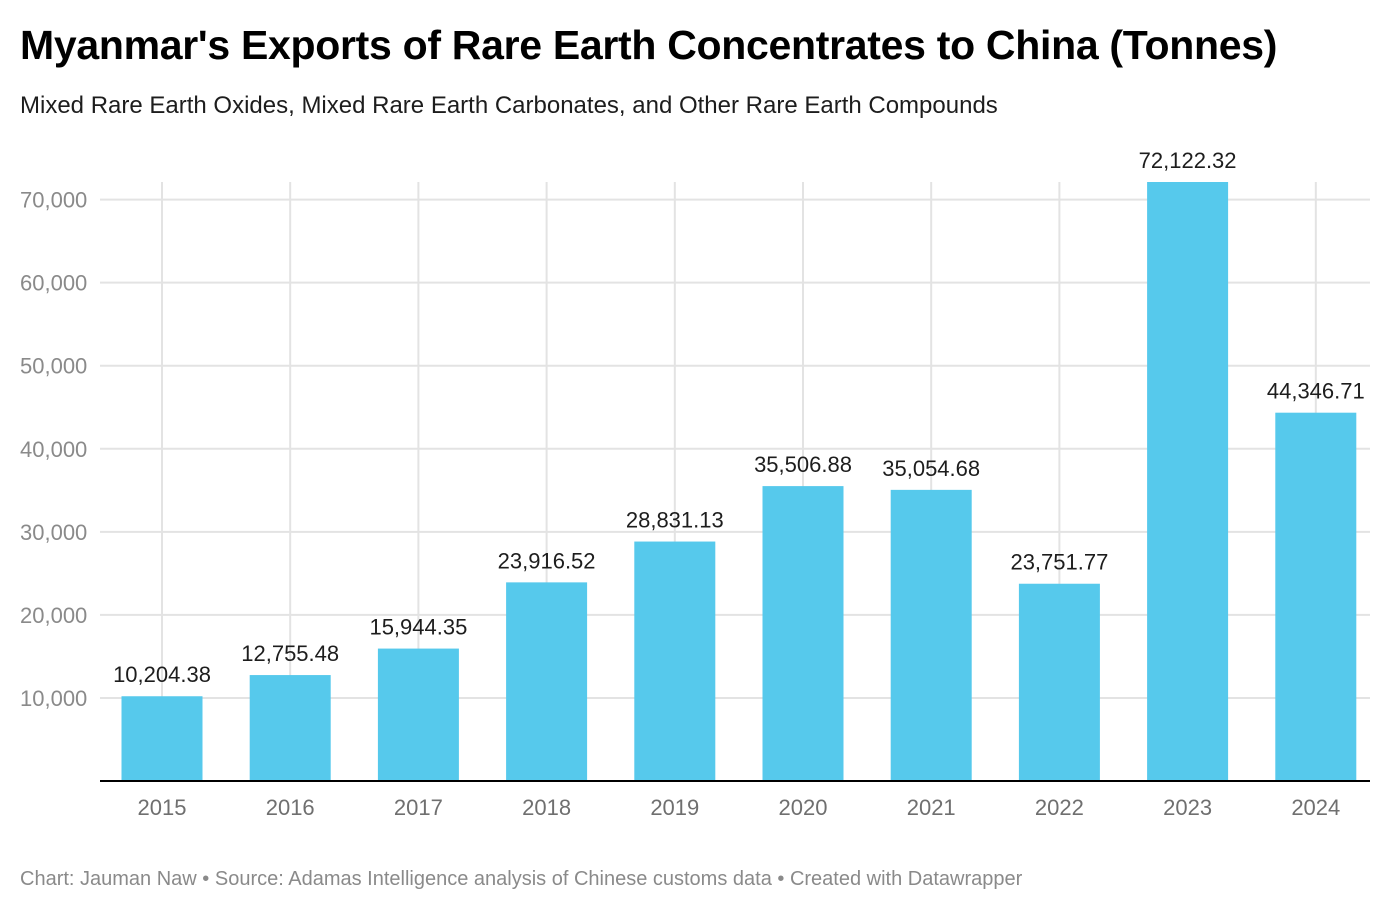 This screenshot has width=1392, height=914. I want to click on value-label: 72,122.32, so click(1188, 160).